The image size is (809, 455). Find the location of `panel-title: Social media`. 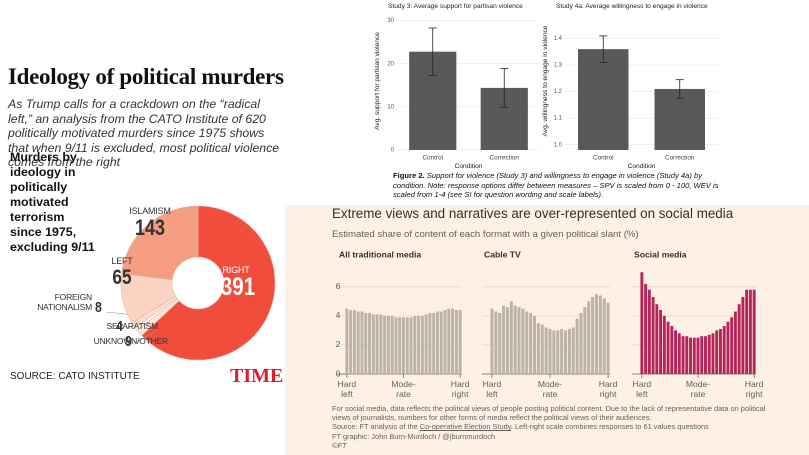

panel-title: Social media is located at coordinates (660, 254).